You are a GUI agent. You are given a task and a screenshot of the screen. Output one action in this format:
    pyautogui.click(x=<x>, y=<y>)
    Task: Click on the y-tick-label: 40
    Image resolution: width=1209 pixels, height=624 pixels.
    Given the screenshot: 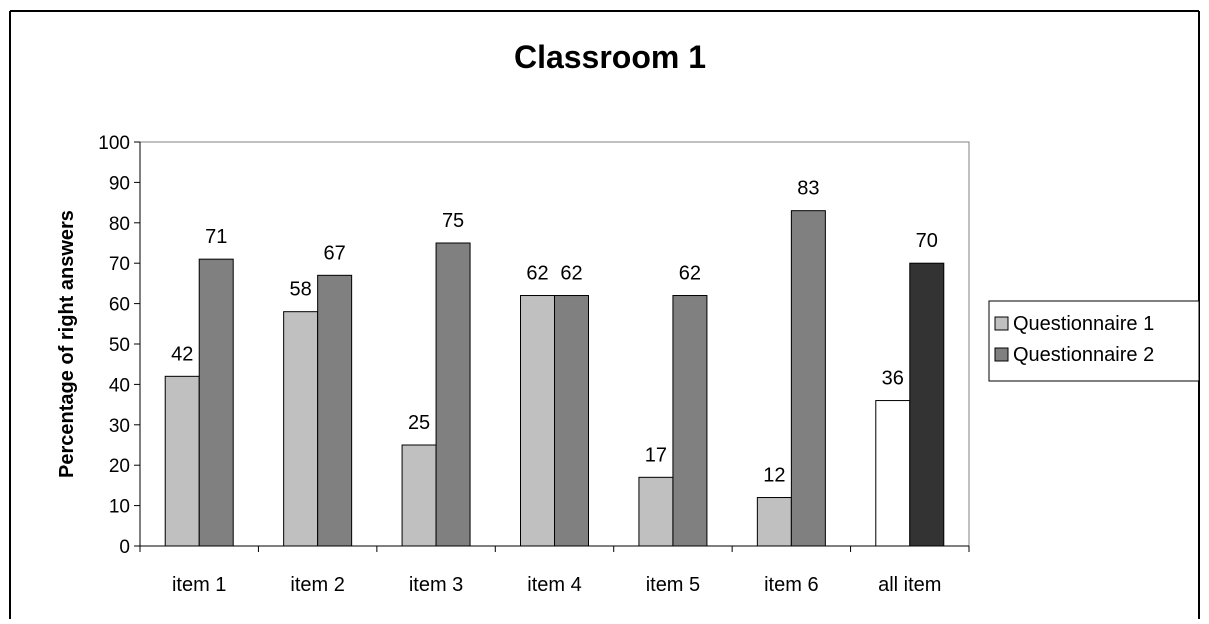 What is the action you would take?
    pyautogui.click(x=119, y=385)
    